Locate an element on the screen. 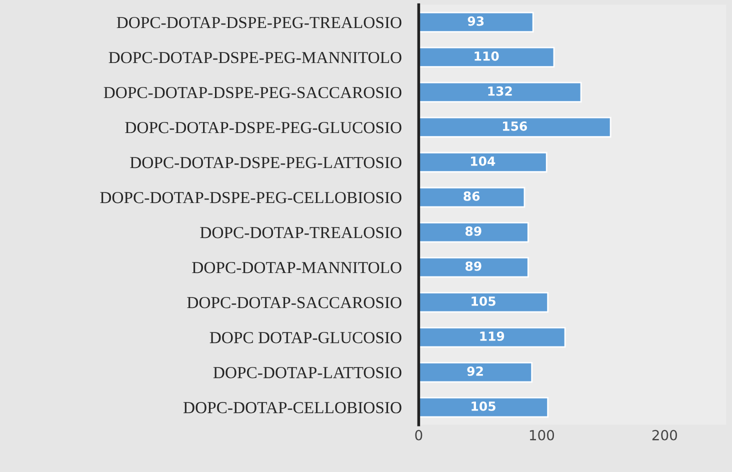  data-label: 156 is located at coordinates (514, 126).